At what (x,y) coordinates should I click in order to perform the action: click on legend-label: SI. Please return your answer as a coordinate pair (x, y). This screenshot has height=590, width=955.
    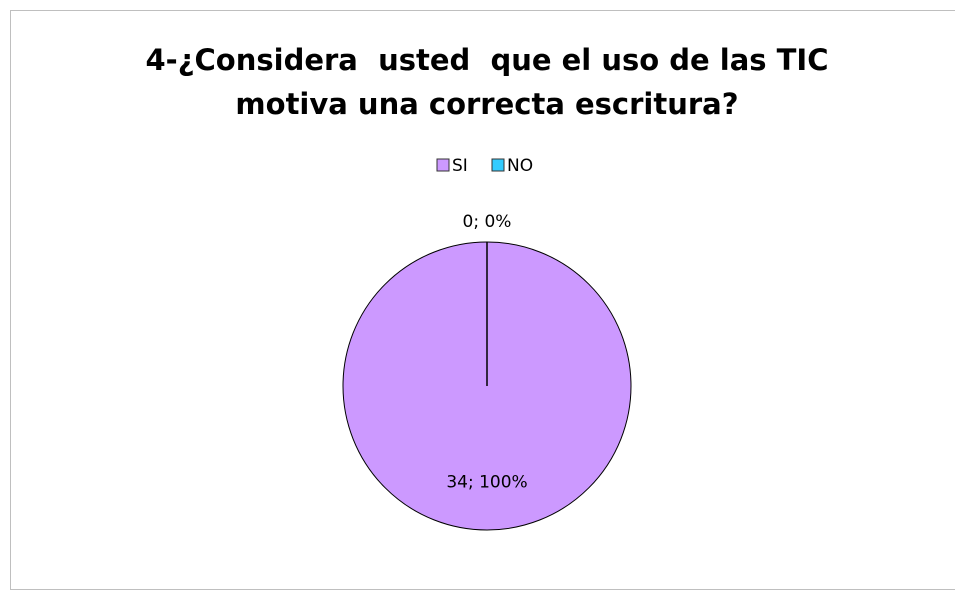
    Looking at the image, I should click on (460, 166).